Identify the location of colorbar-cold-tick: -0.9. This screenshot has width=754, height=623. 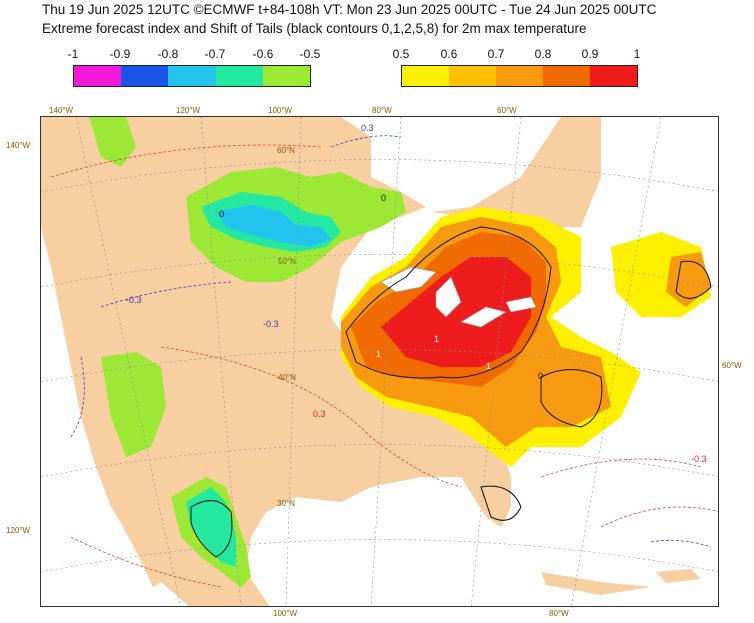
(120, 54).